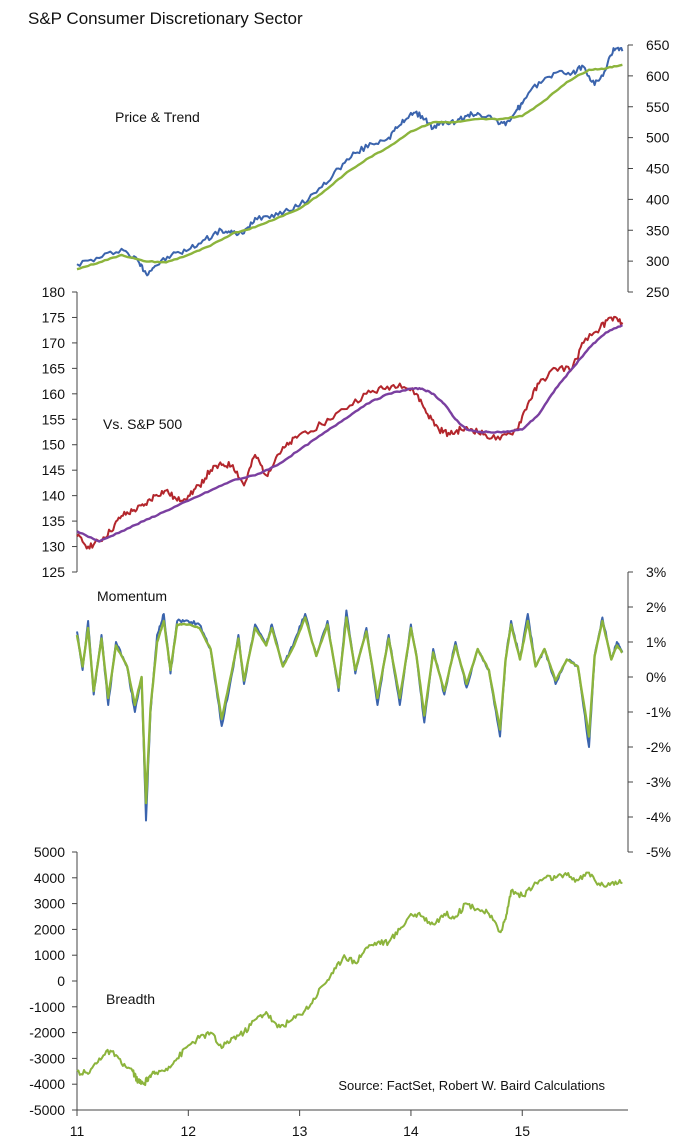 The image size is (690, 1144). I want to click on y-tick-label: -5000, so click(47, 1110).